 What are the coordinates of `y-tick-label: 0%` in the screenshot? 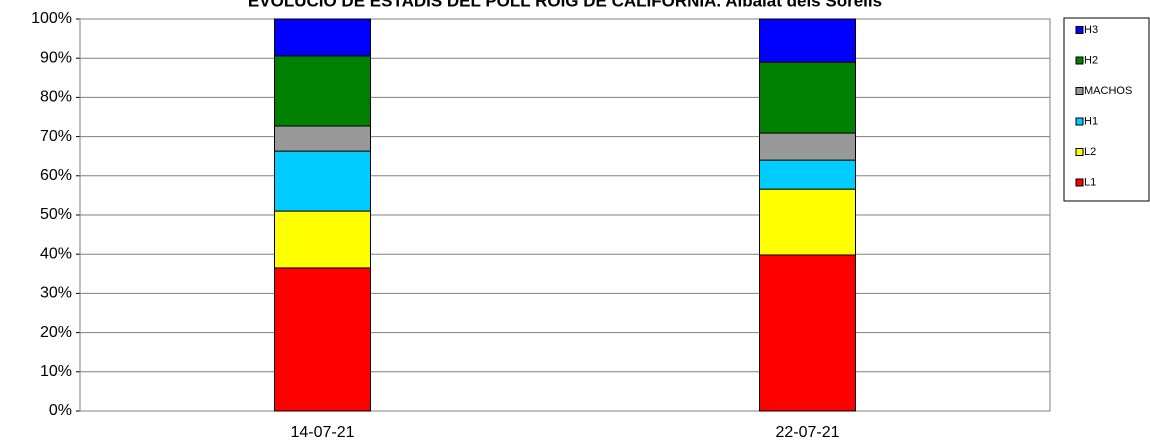 It's located at (60, 410).